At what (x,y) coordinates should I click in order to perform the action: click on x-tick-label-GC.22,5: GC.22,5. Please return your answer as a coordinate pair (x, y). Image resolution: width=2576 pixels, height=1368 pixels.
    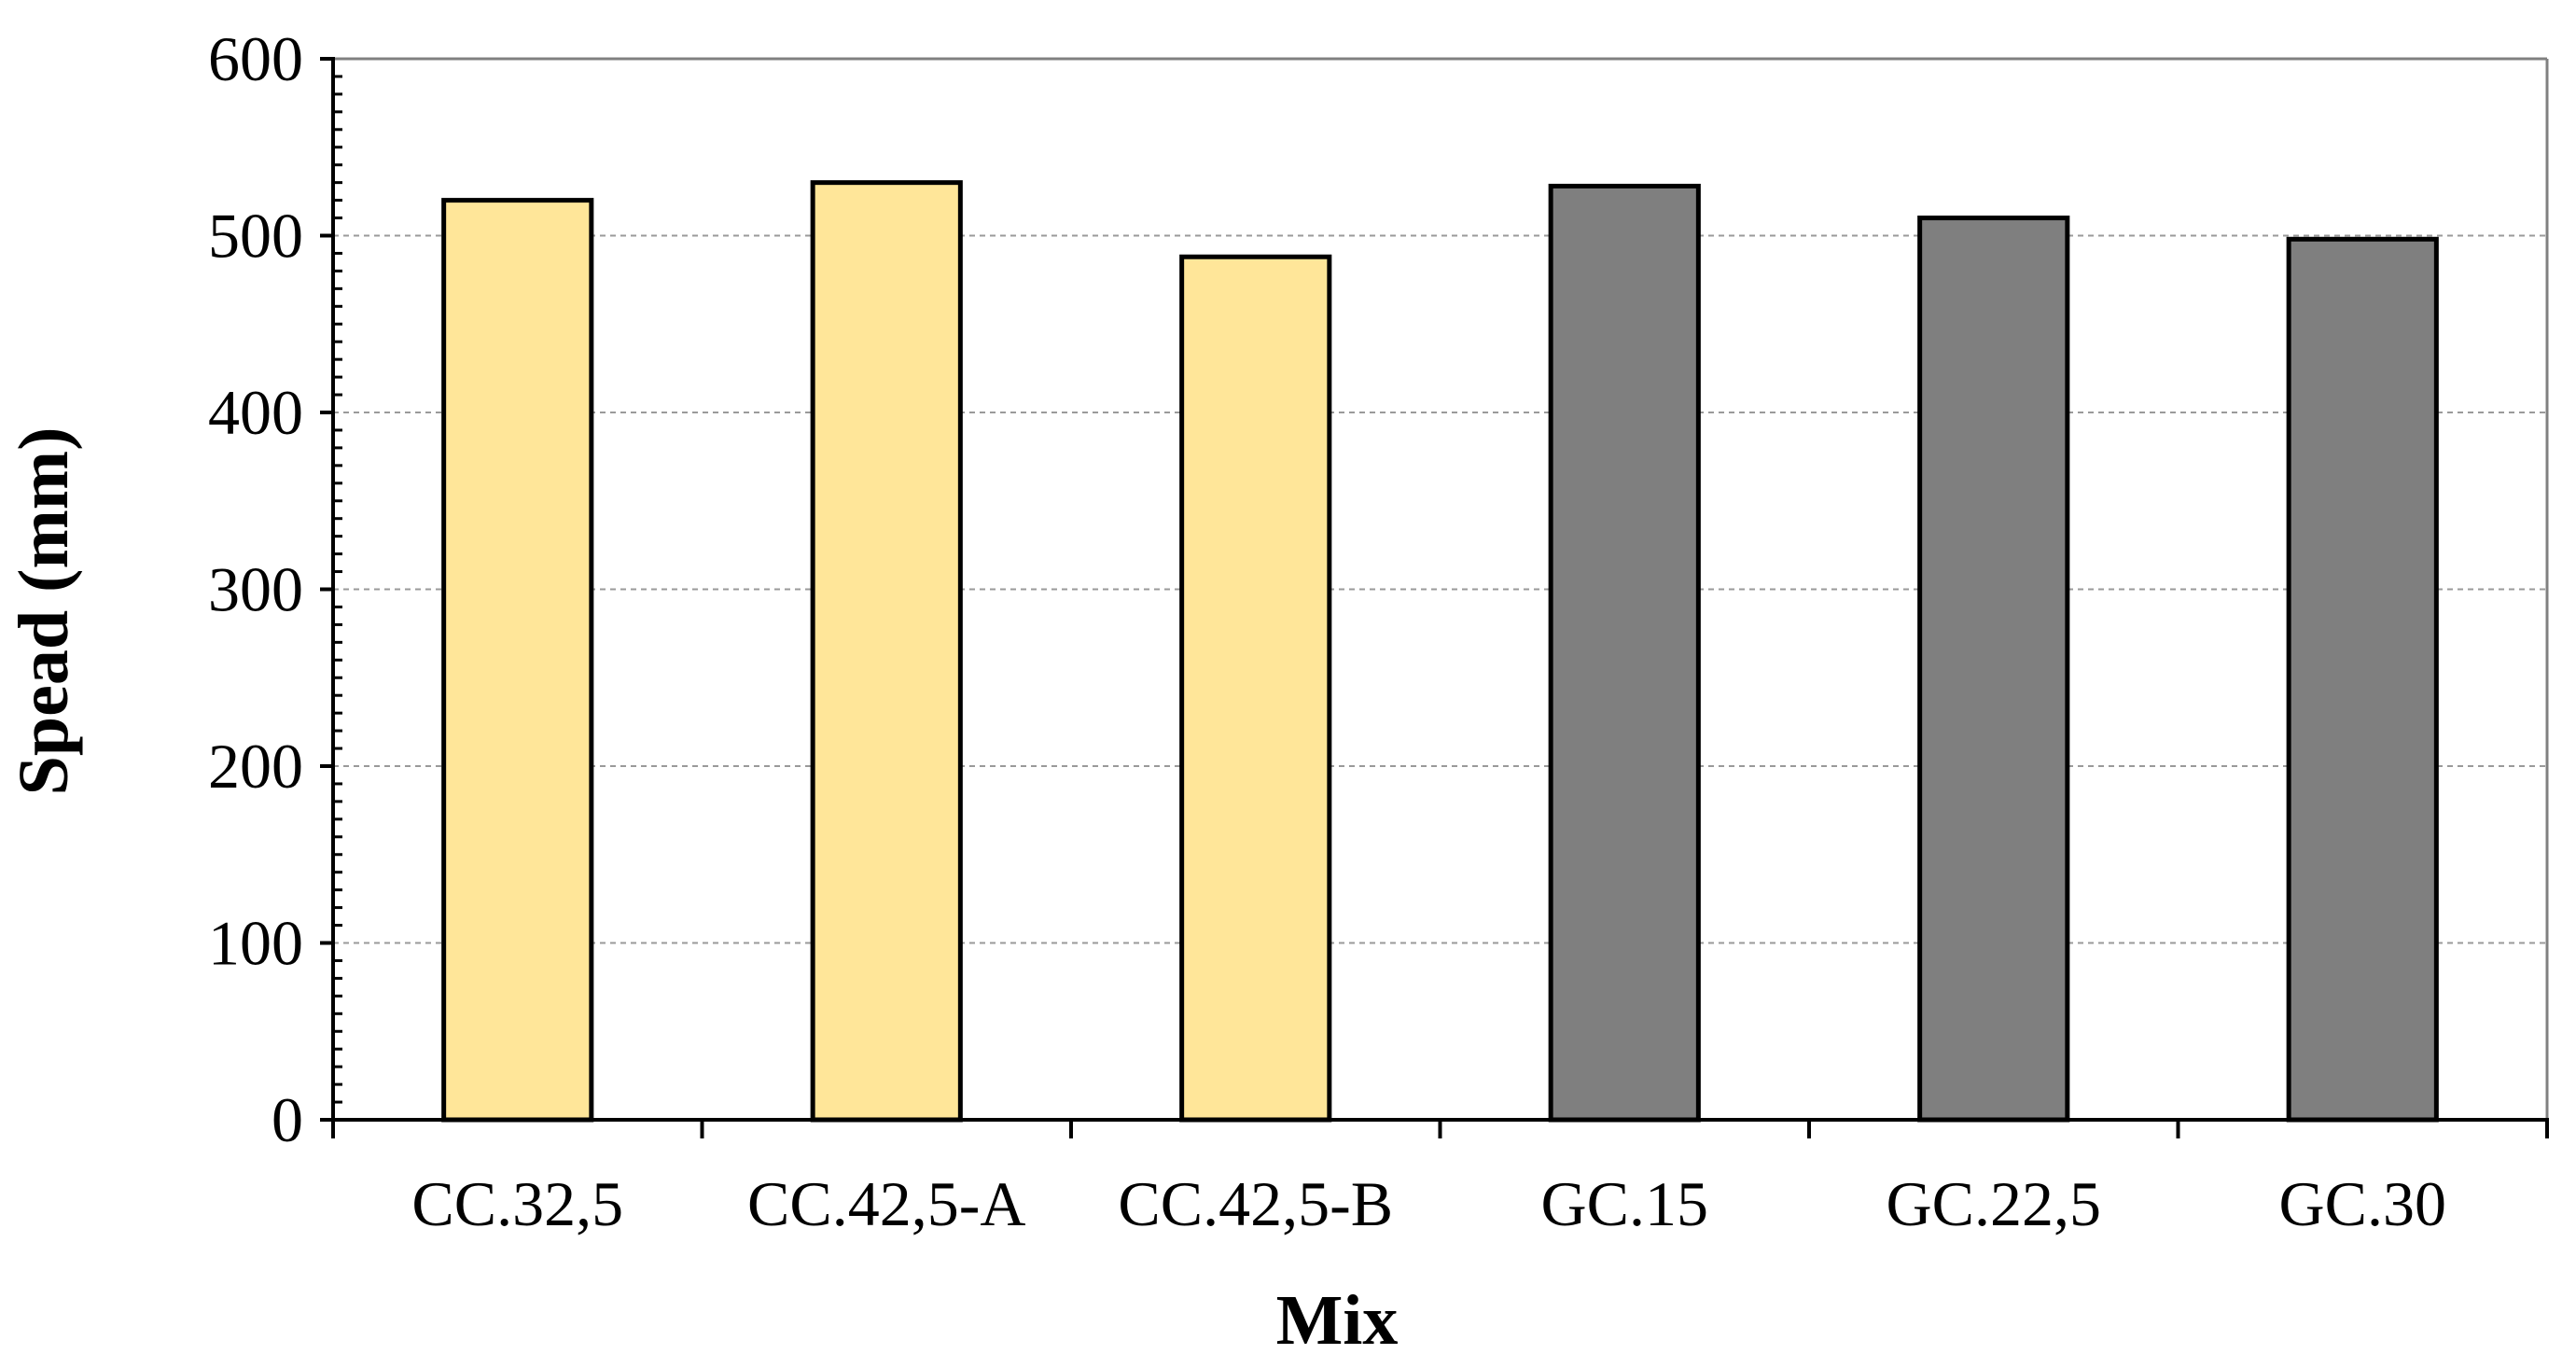
    Looking at the image, I should click on (1994, 1203).